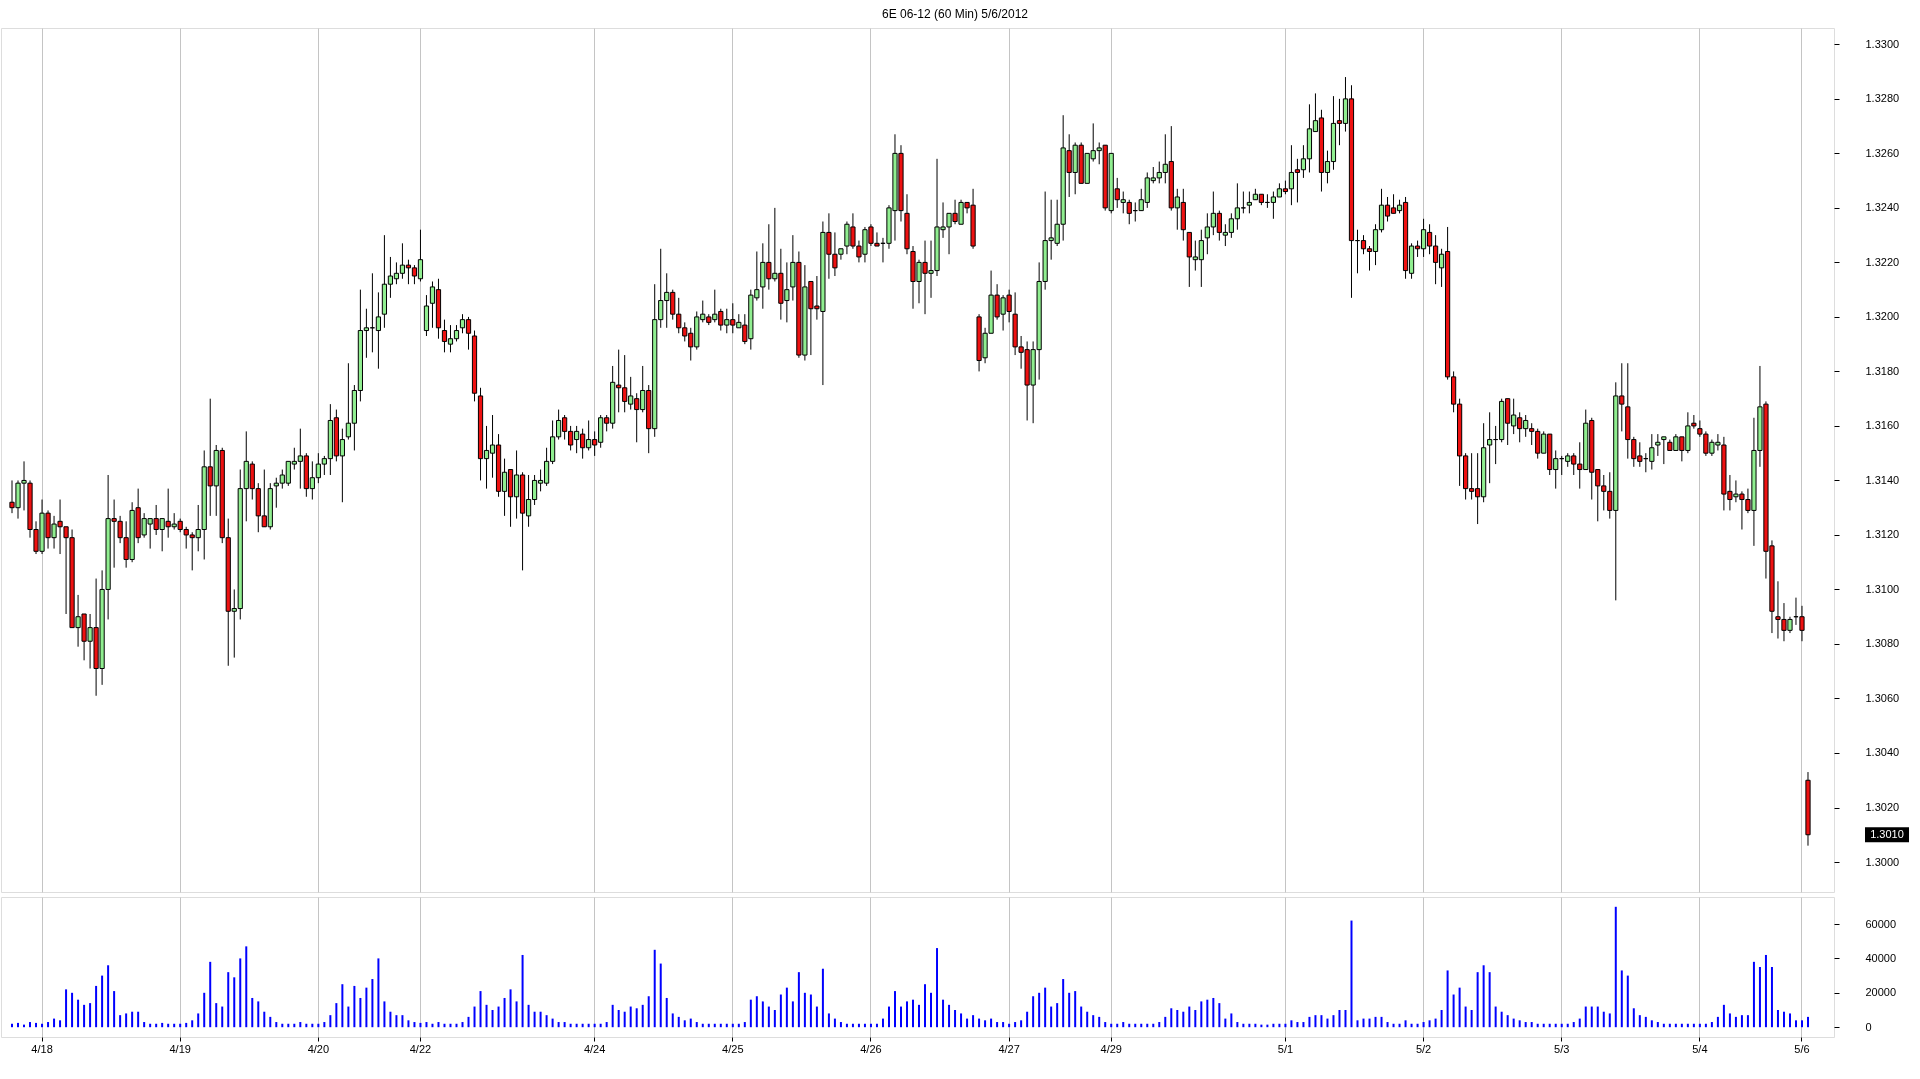 This screenshot has width=1920, height=1079. Describe the element at coordinates (420, 1048) in the screenshot. I see `x-tick-label: 4/22` at that location.